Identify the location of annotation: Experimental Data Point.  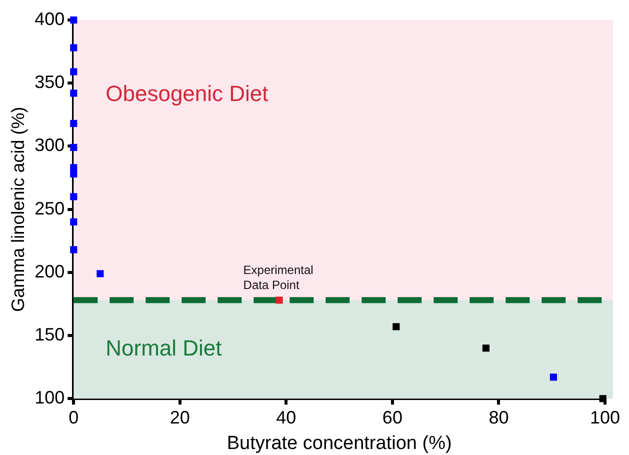
(278, 277).